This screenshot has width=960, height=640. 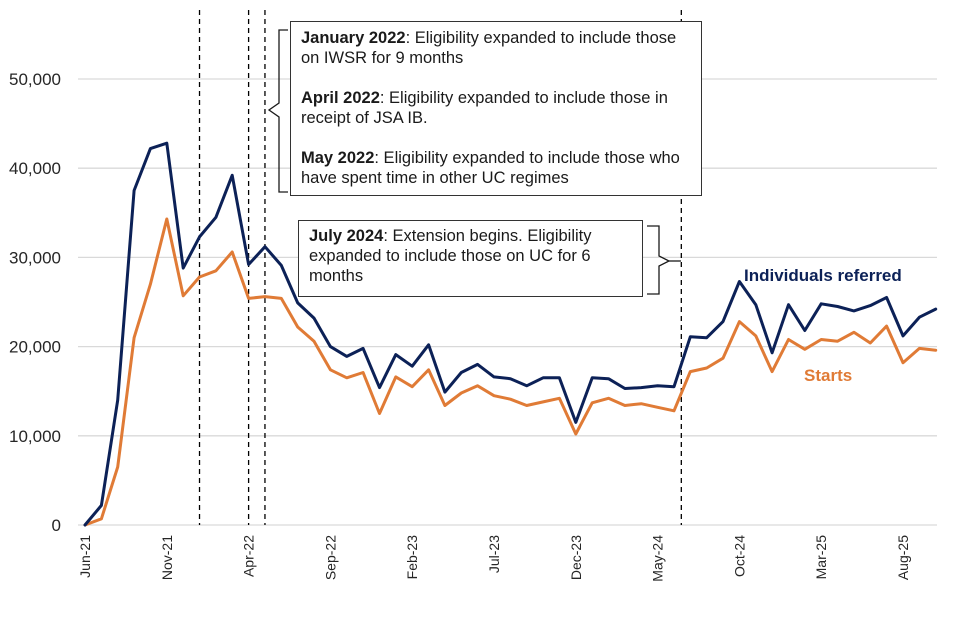 I want to click on x-tick-label: Nov-21, so click(x=167, y=557).